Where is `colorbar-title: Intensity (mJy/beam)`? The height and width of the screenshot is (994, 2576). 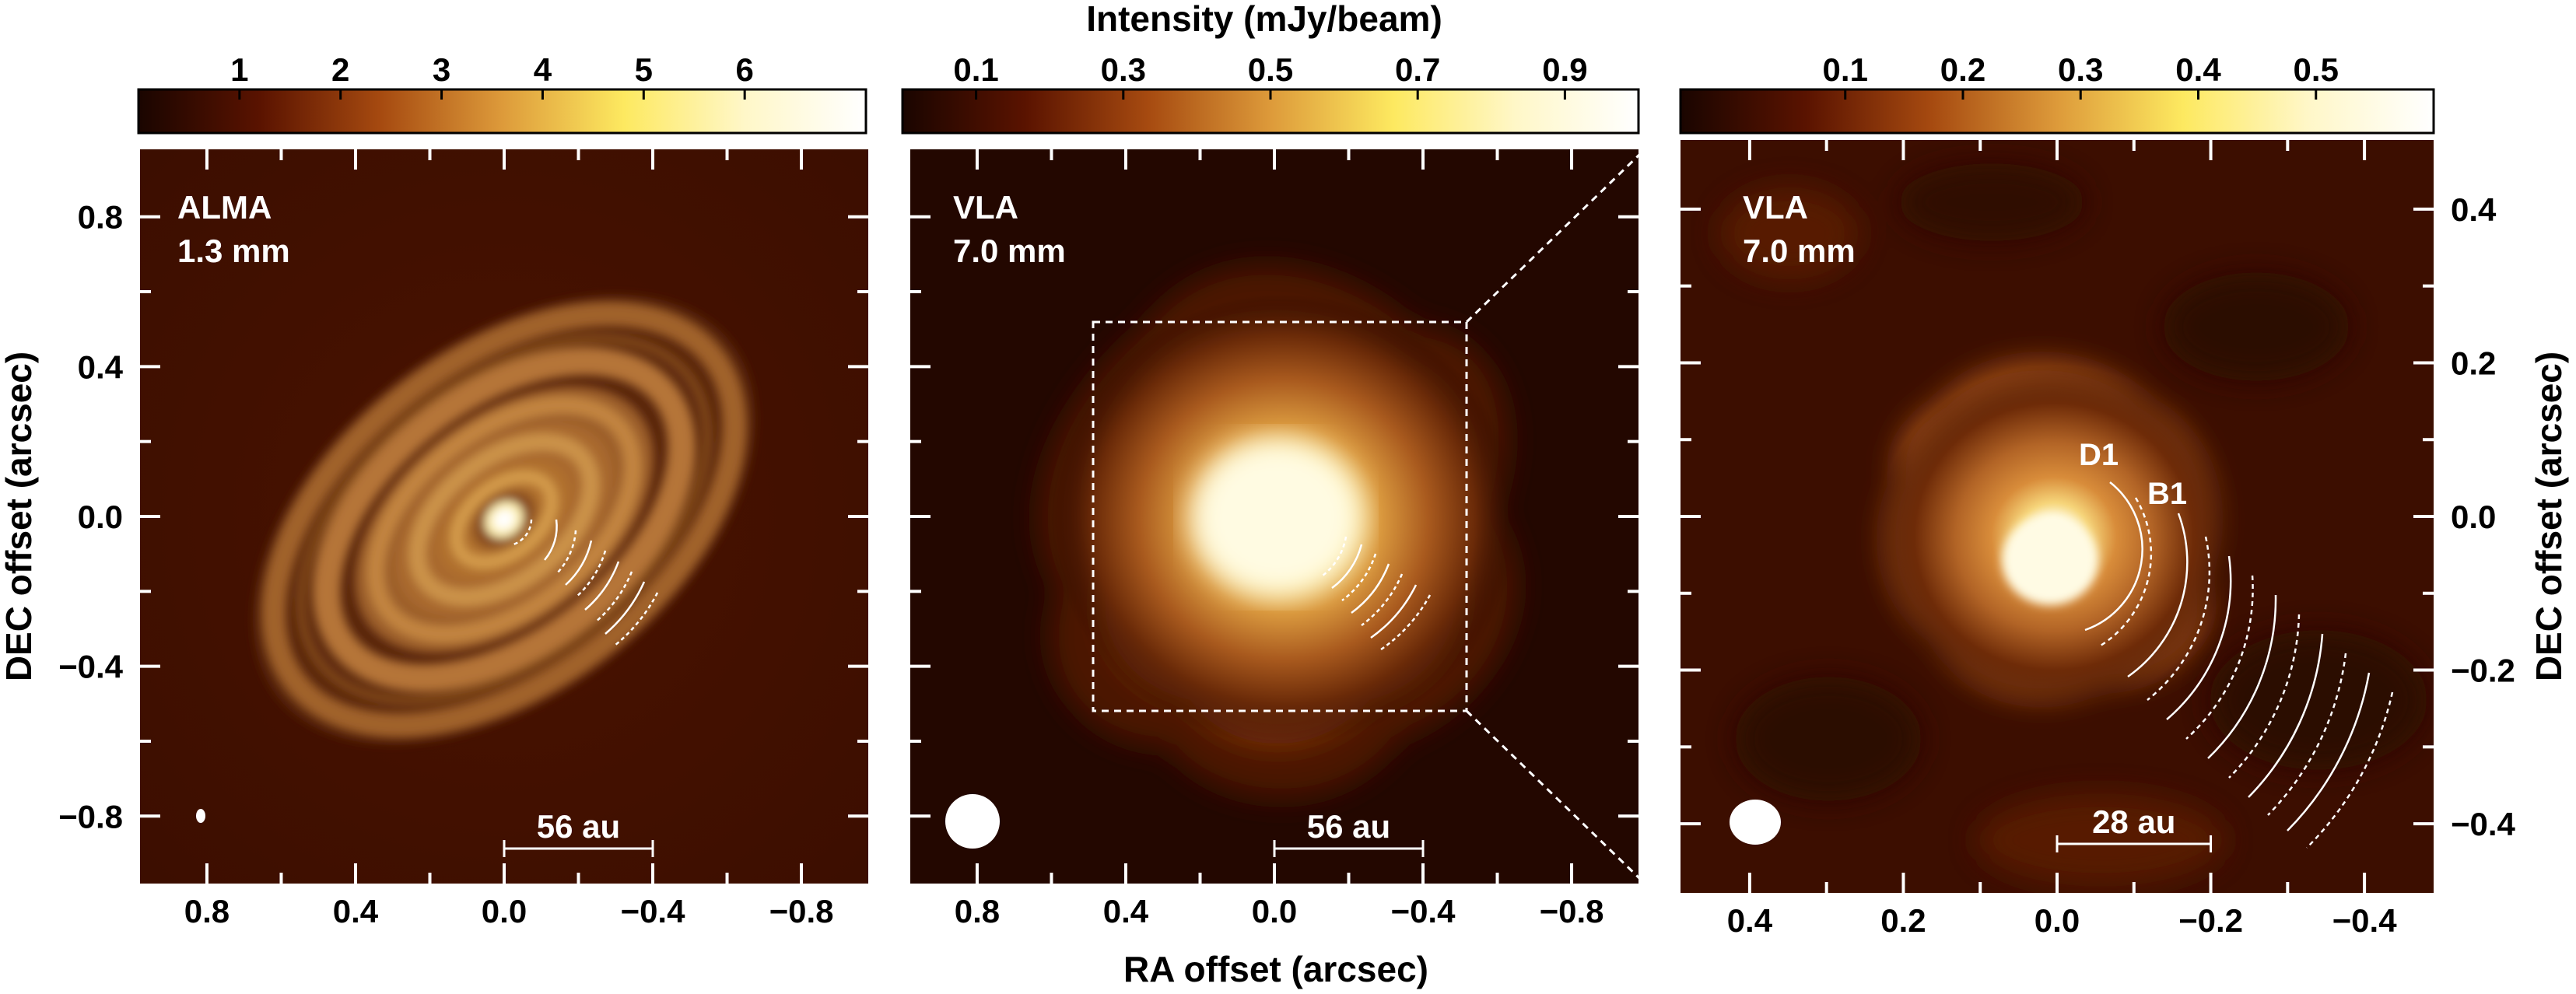 colorbar-title: Intensity (mJy/beam) is located at coordinates (1264, 19).